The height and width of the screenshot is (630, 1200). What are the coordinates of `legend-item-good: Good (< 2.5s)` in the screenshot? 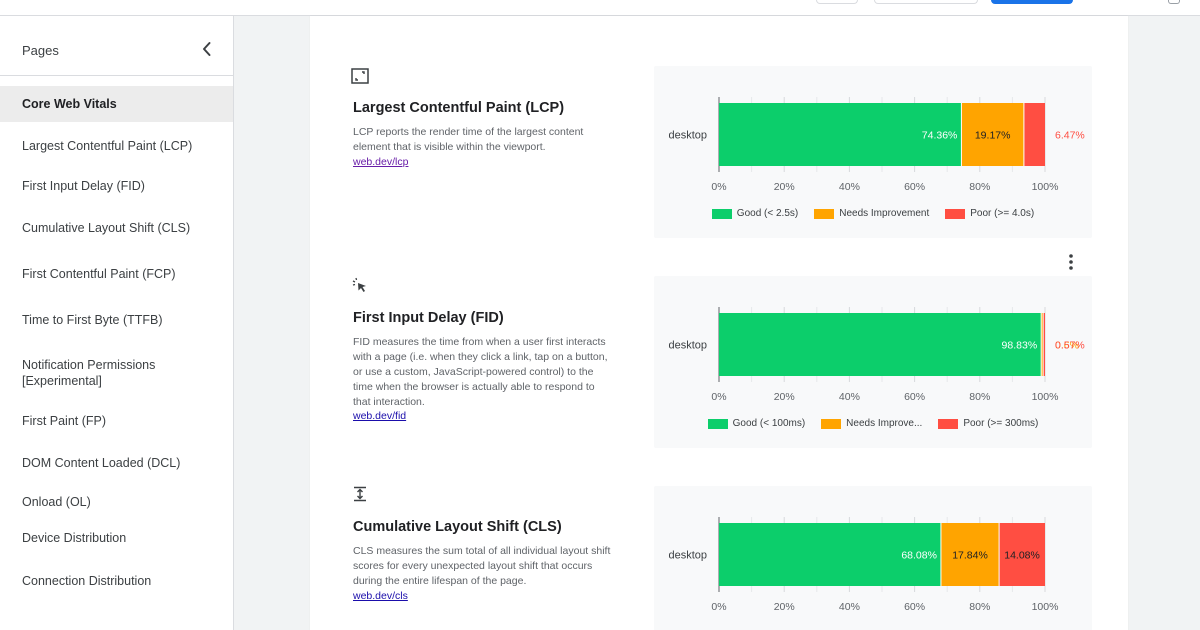 It's located at (755, 213).